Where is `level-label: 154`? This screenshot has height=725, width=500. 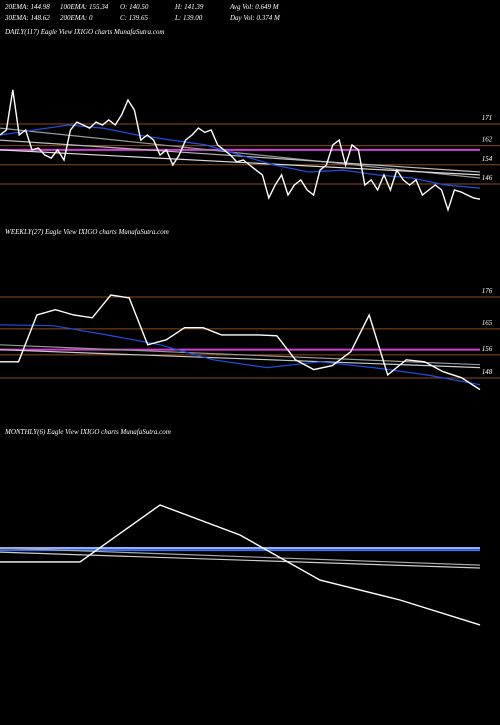 level-label: 154 is located at coordinates (487, 159).